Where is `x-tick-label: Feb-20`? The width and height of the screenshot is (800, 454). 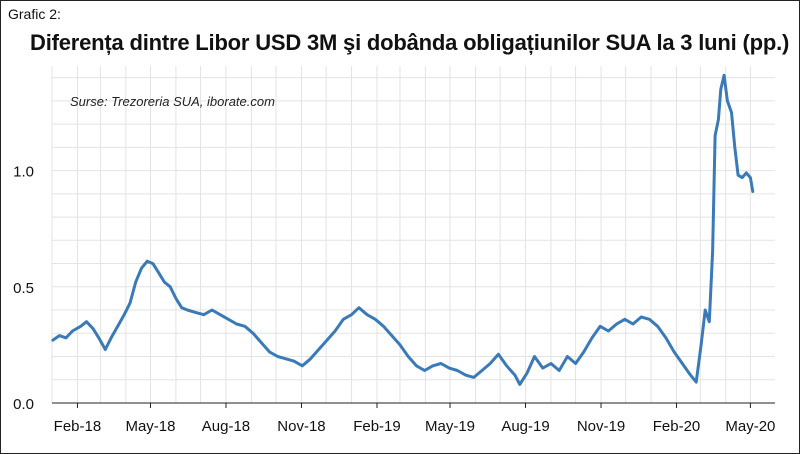
x-tick-label: Feb-20 is located at coordinates (677, 426).